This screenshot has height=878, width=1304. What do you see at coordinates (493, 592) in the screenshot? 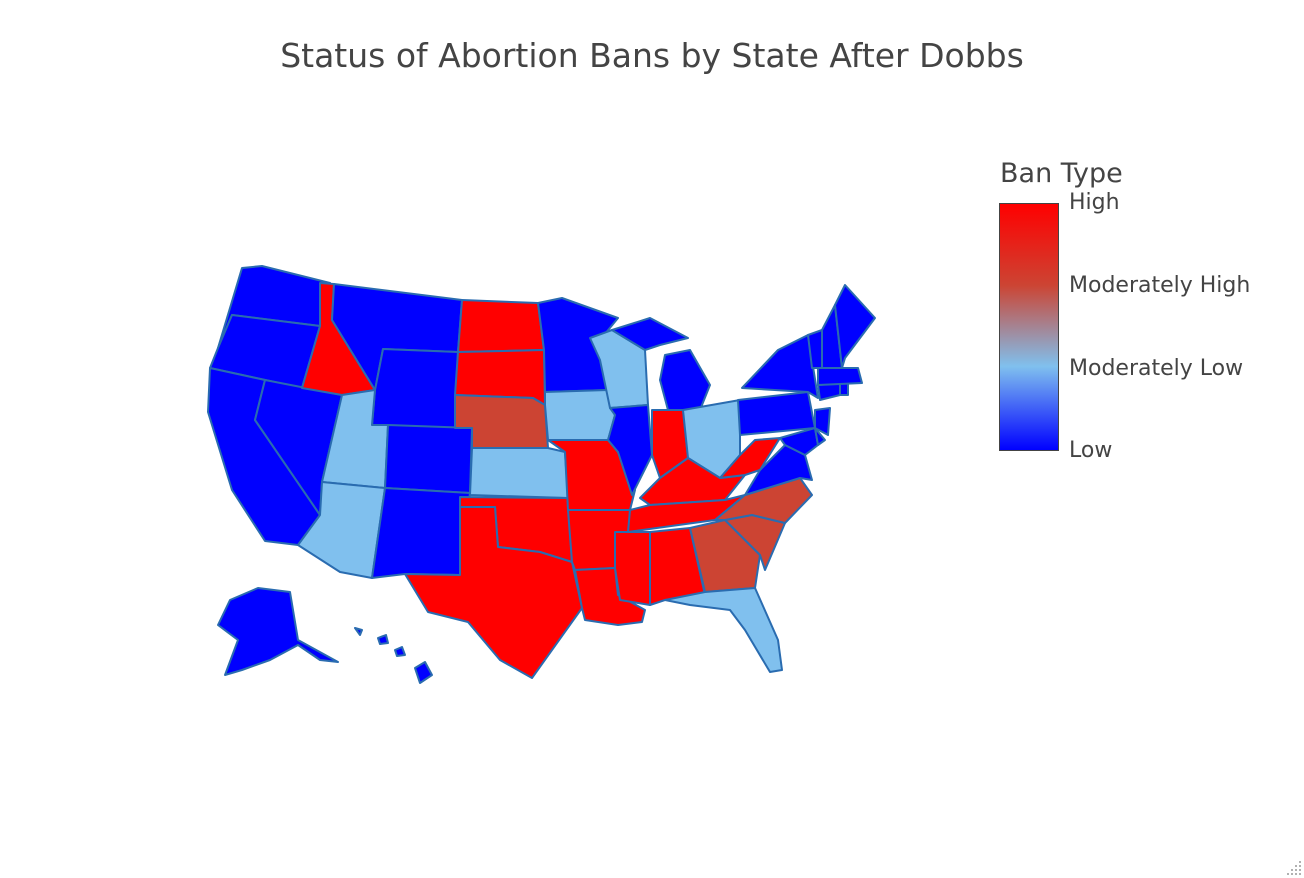
I see `state-tx` at bounding box center [493, 592].